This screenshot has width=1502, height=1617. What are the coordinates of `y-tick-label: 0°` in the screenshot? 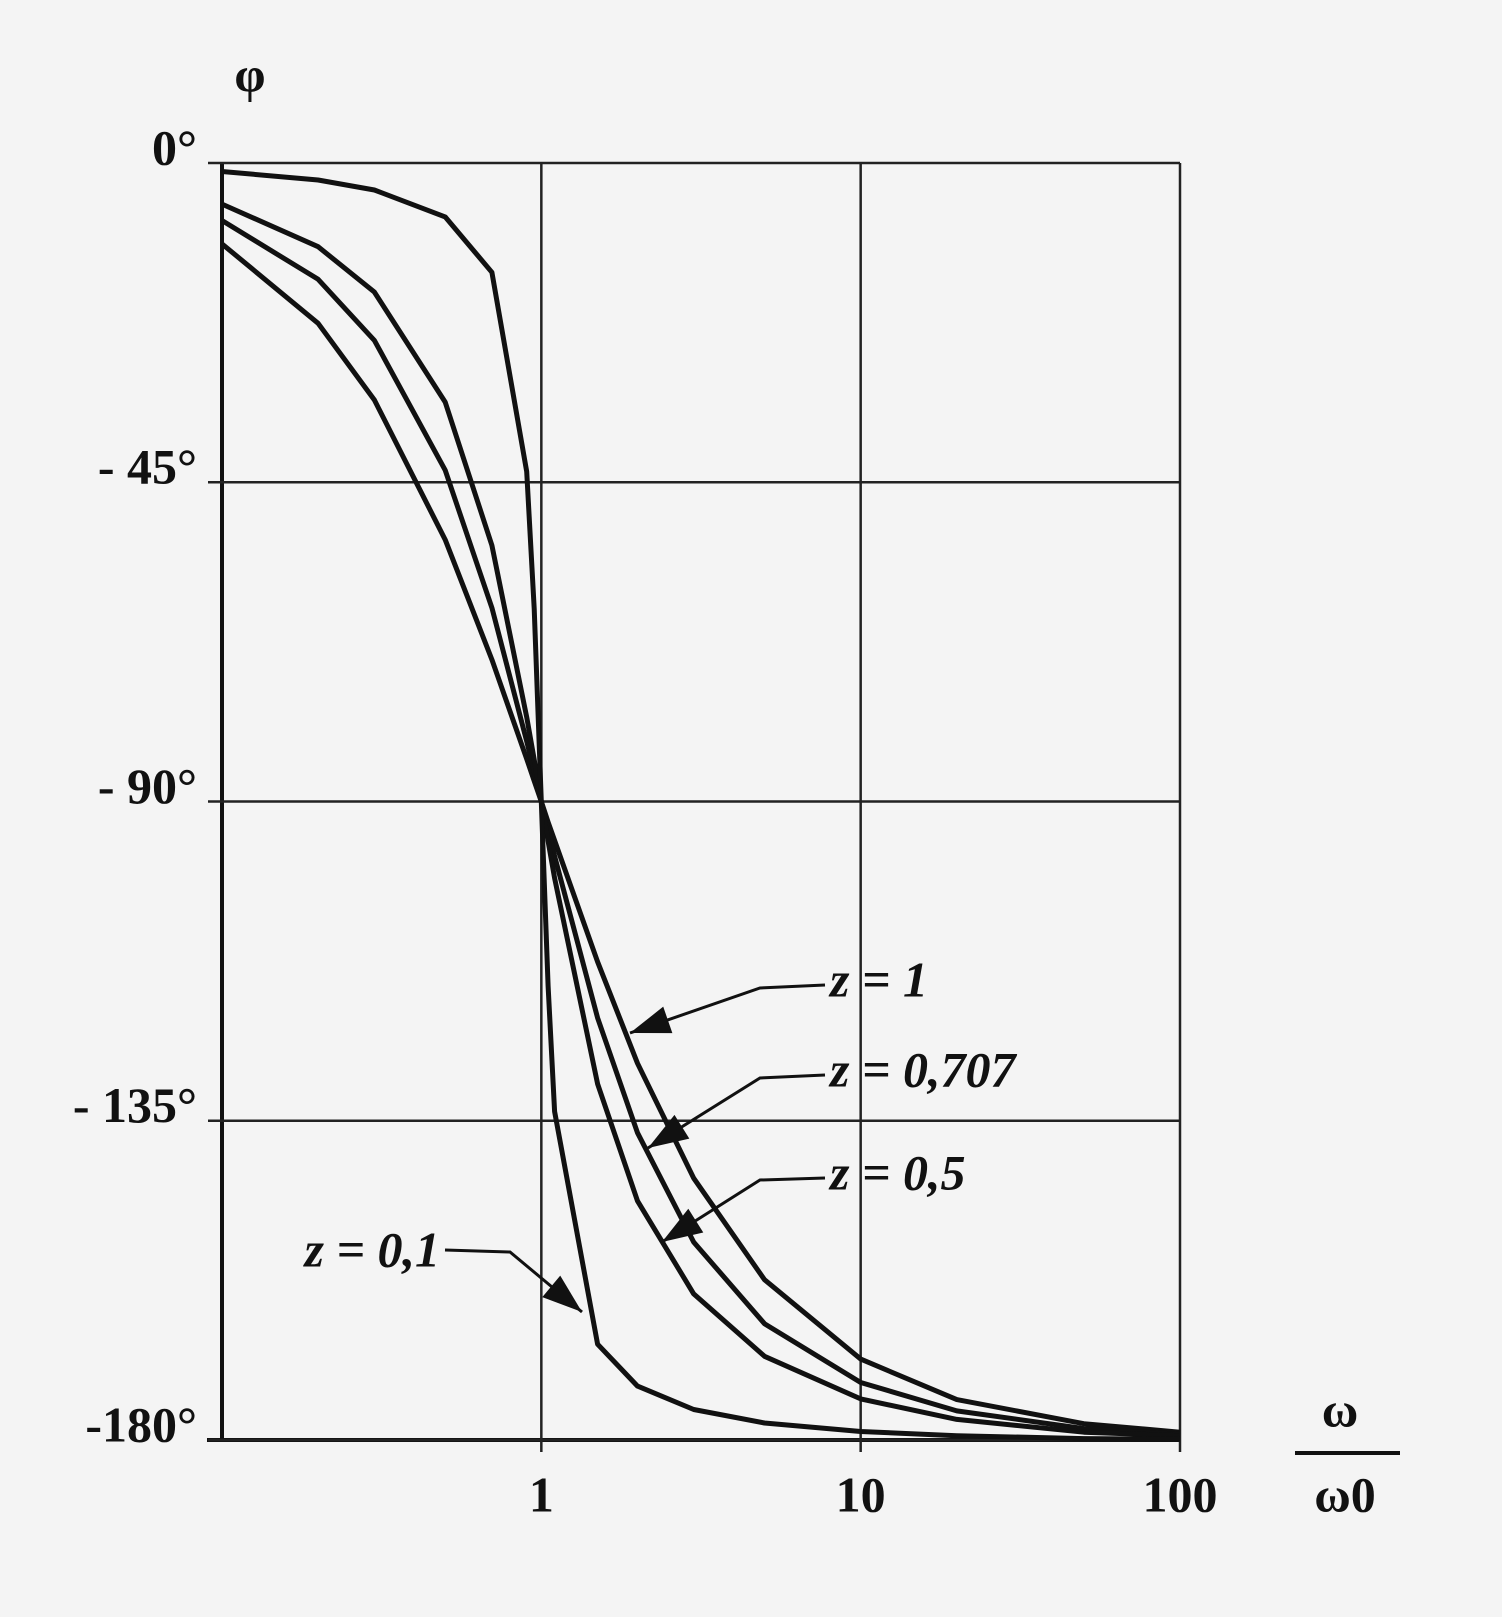 It's located at (174, 147).